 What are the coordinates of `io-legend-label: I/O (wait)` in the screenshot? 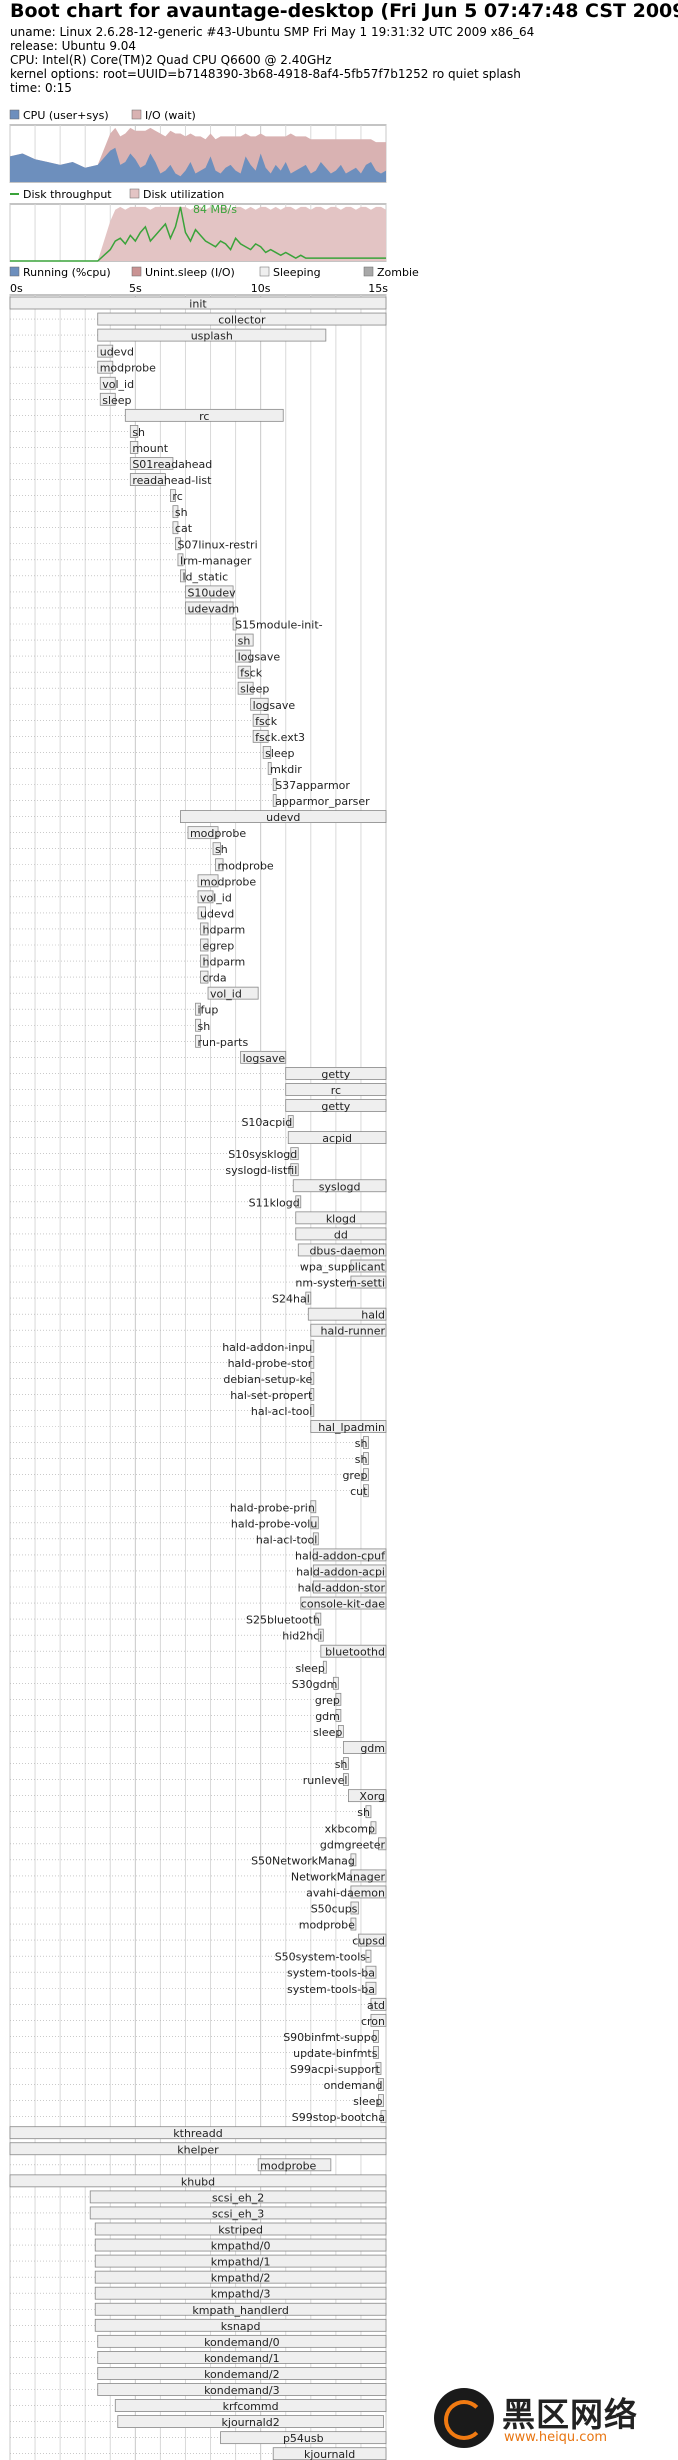 It's located at (170, 115).